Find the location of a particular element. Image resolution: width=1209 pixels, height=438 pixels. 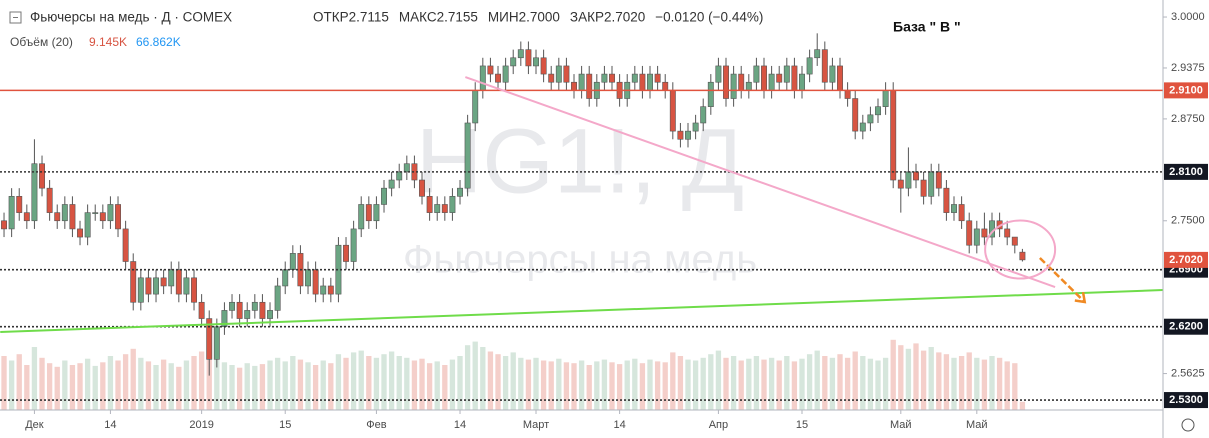

ohlc-value: ОТКР2.7115 is located at coordinates (351, 17).